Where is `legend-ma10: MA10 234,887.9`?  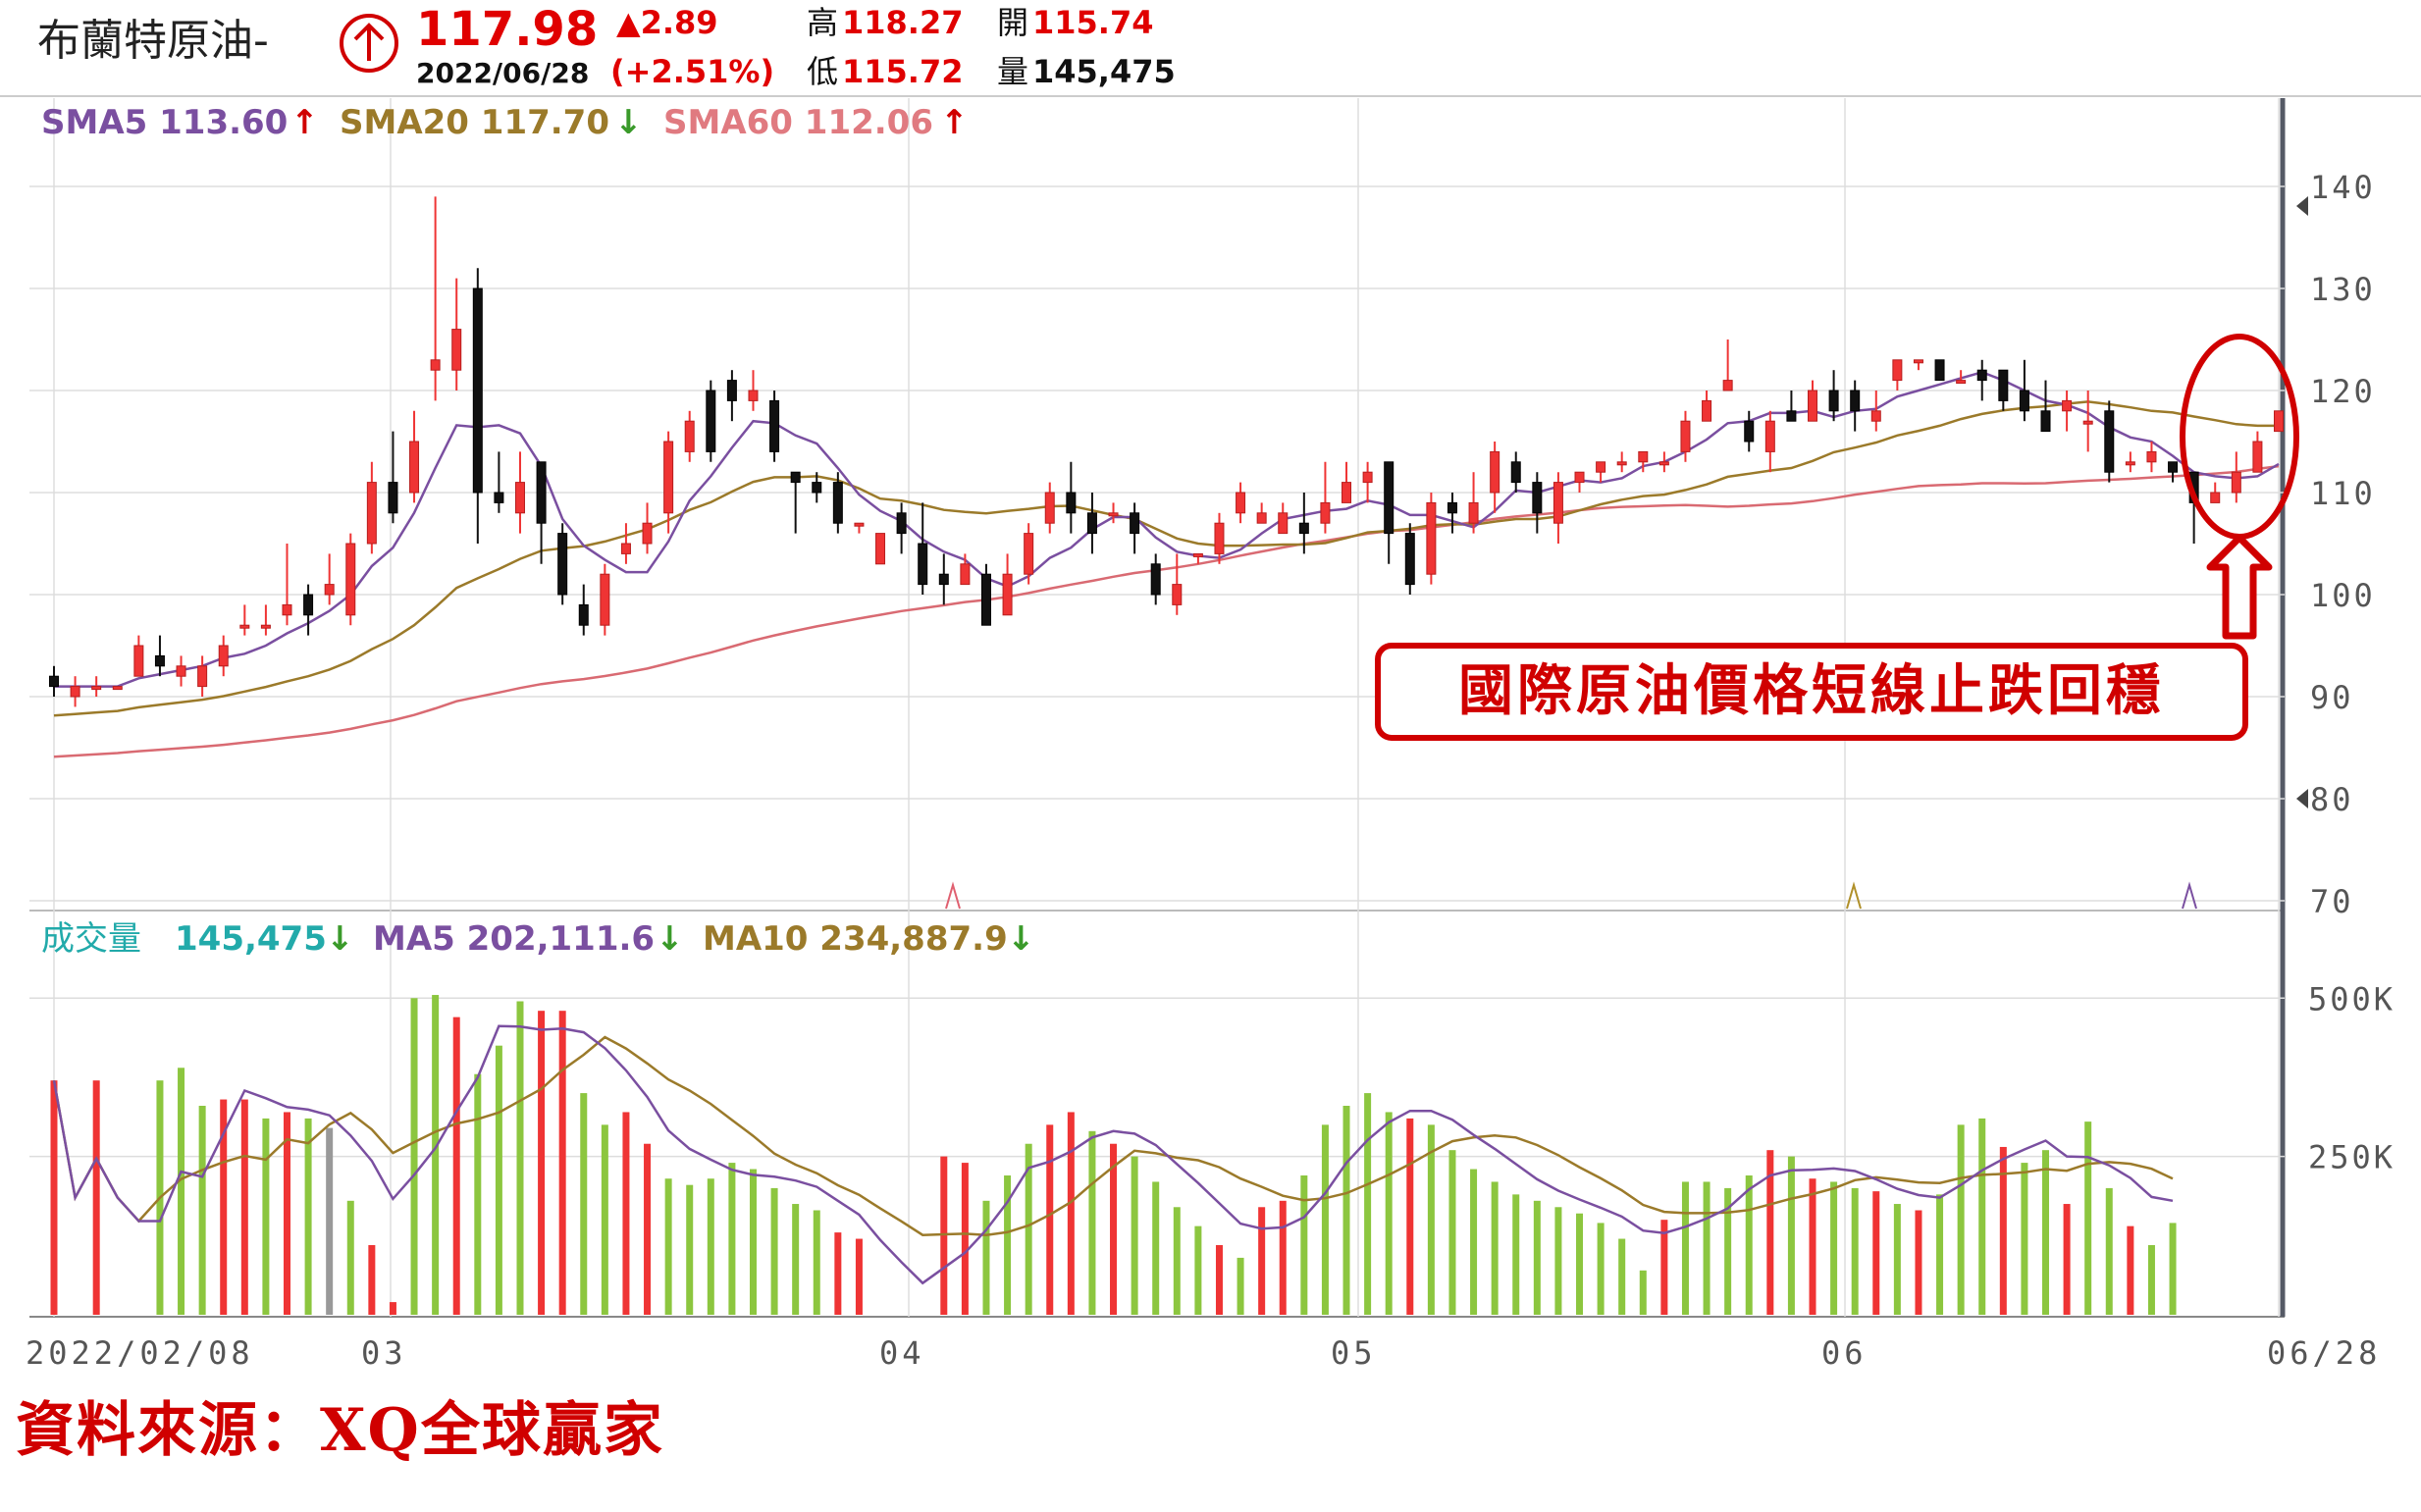
legend-ma10: MA10 234,887.9 is located at coordinates (856, 939).